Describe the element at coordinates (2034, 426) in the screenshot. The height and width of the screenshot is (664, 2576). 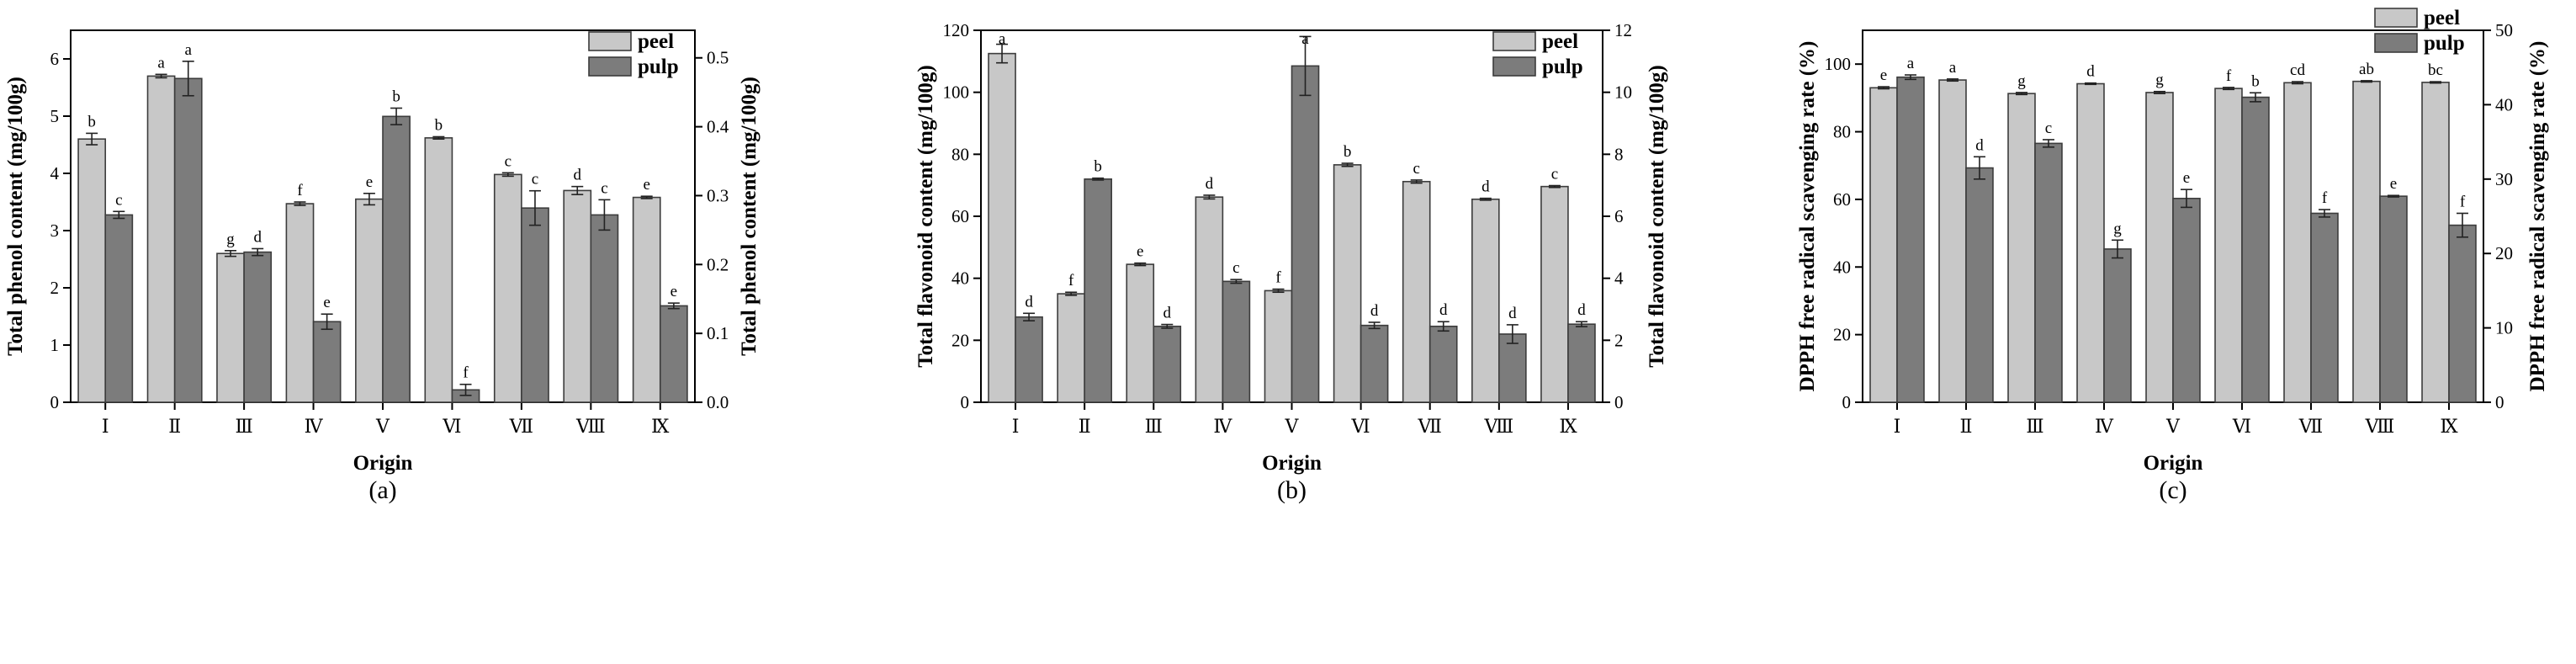
I see `x-tick-label: Ⅲ` at that location.